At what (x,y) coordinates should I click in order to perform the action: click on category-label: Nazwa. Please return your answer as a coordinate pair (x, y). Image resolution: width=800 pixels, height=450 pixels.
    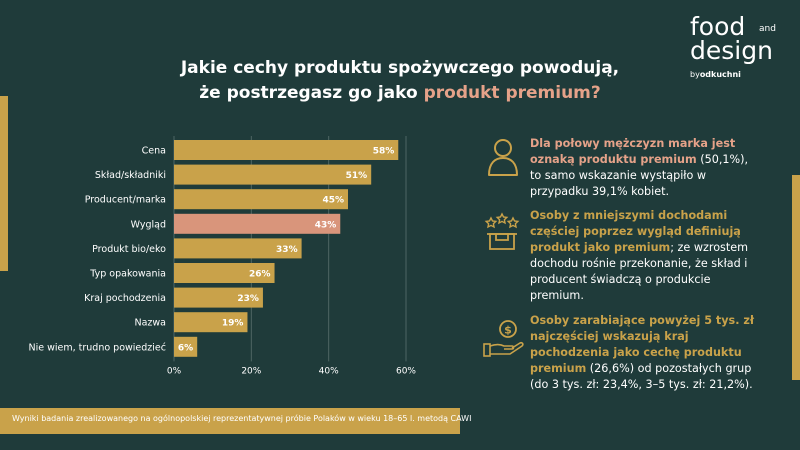
    Looking at the image, I should click on (150, 323).